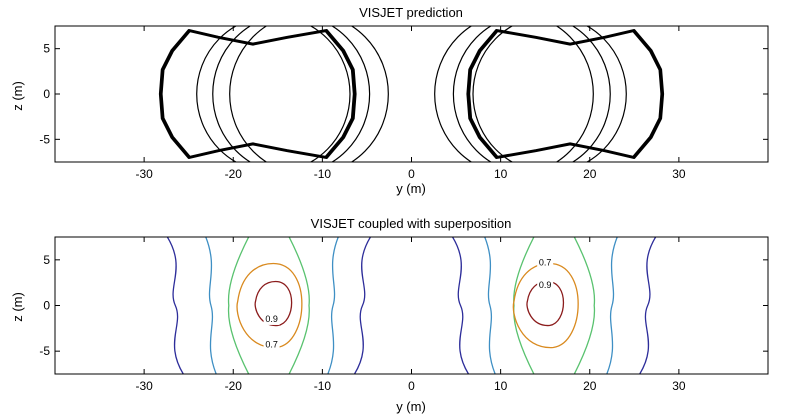 Image resolution: width=788 pixels, height=418 pixels. What do you see at coordinates (411, 223) in the screenshot?
I see `chart-title: VISJET coupled with superposition` at bounding box center [411, 223].